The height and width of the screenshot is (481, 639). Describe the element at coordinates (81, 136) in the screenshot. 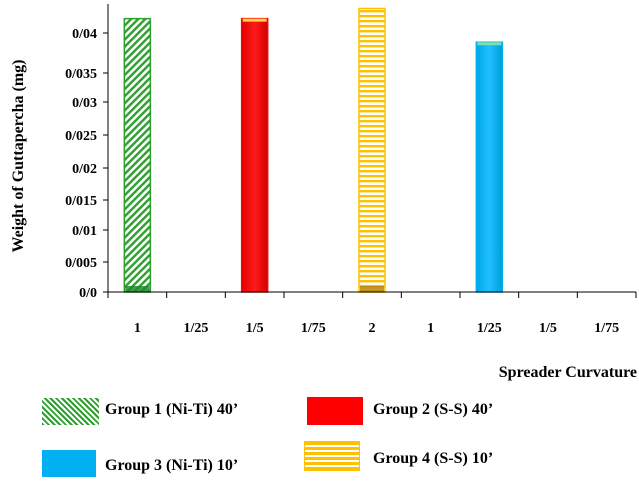

I see `y-tick-label: 0/025` at that location.